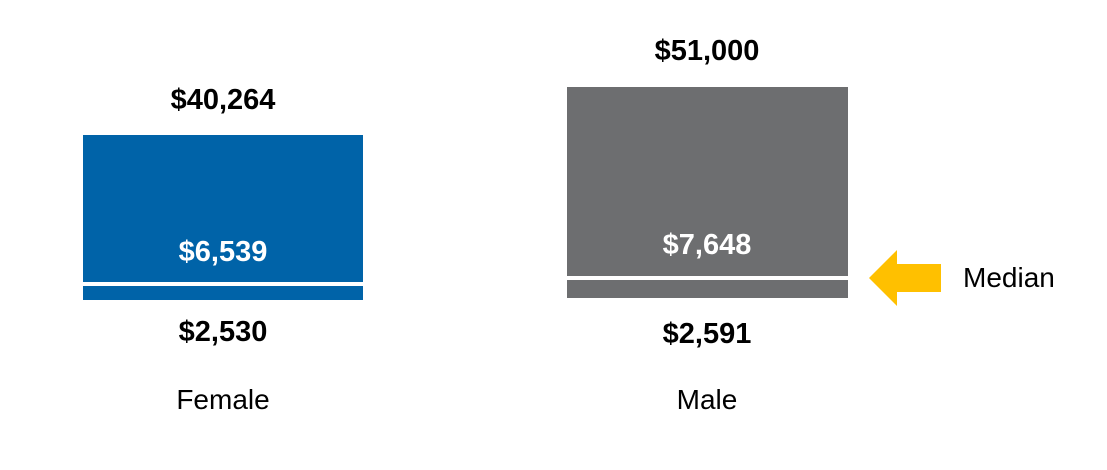 Image resolution: width=1107 pixels, height=470 pixels. I want to click on male-median-label: $7,648, so click(707, 245).